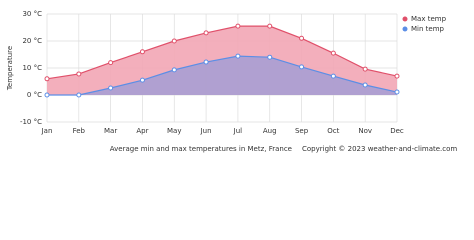 The image size is (474, 240). Describe the element at coordinates (32, 14) in the screenshot. I see `y-tick-label: 30 °C` at that location.